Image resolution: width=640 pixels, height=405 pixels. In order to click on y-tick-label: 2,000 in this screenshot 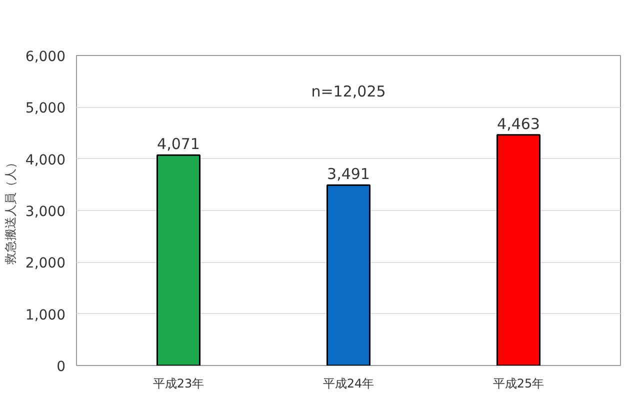, I will do `click(45, 264)`.